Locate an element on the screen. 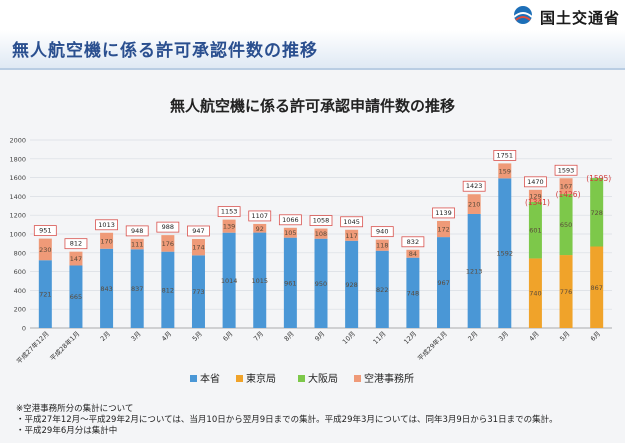 The height and width of the screenshot is (443, 625). total-label: 1751 is located at coordinates (505, 155).